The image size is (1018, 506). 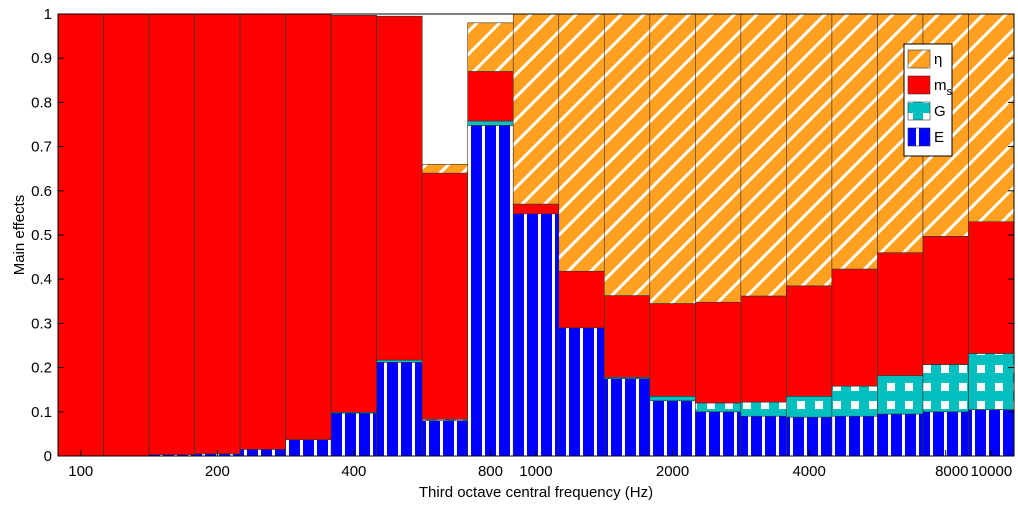 I want to click on legend-swatch-eta, so click(x=919, y=59).